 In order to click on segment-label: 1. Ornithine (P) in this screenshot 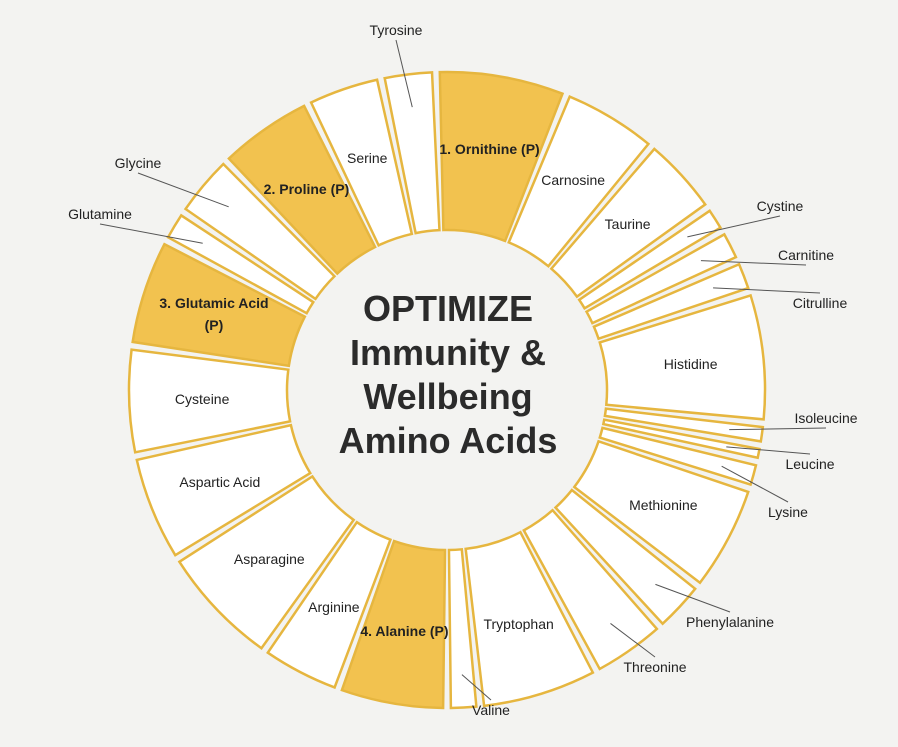, I will do `click(489, 148)`.